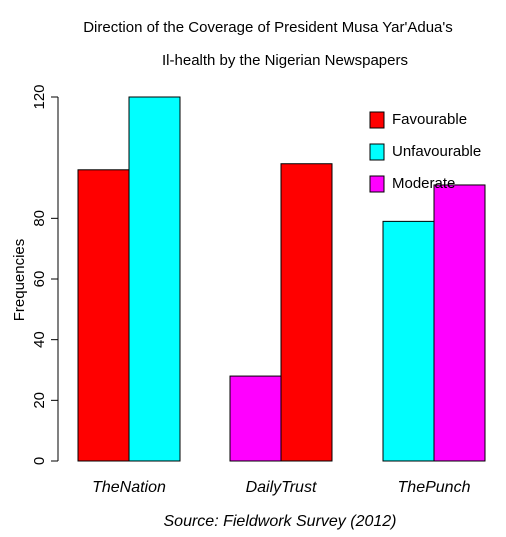 Image resolution: width=506 pixels, height=537 pixels. Describe the element at coordinates (423, 183) in the screenshot. I see `legend-label: Moderate` at that location.